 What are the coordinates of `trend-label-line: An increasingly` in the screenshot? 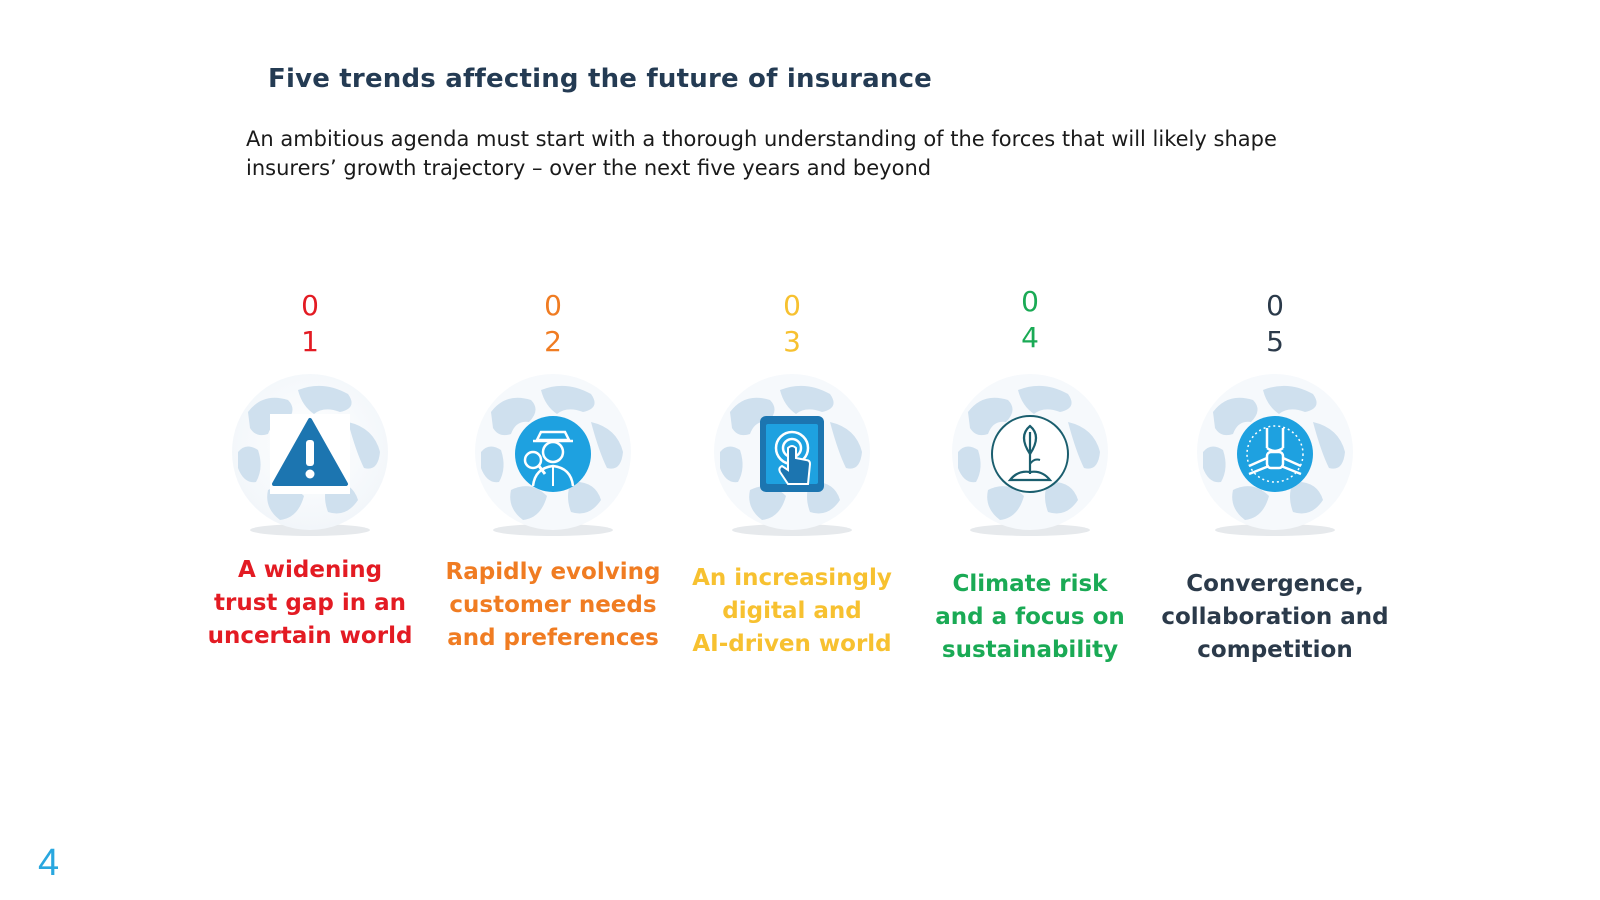 It's located at (792, 578).